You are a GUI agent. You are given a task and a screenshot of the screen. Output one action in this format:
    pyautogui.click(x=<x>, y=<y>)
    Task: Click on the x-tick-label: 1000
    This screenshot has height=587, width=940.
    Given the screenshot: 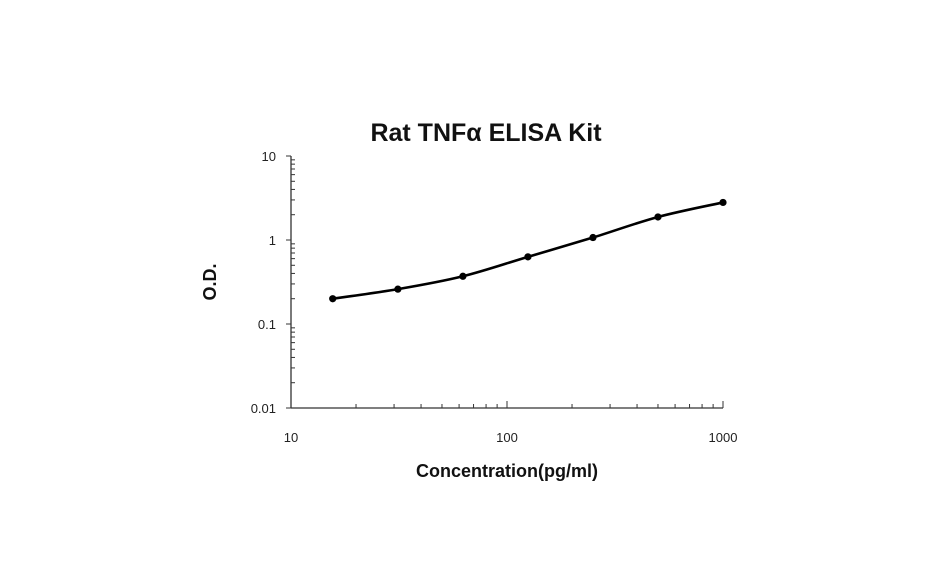 What is the action you would take?
    pyautogui.click(x=723, y=437)
    